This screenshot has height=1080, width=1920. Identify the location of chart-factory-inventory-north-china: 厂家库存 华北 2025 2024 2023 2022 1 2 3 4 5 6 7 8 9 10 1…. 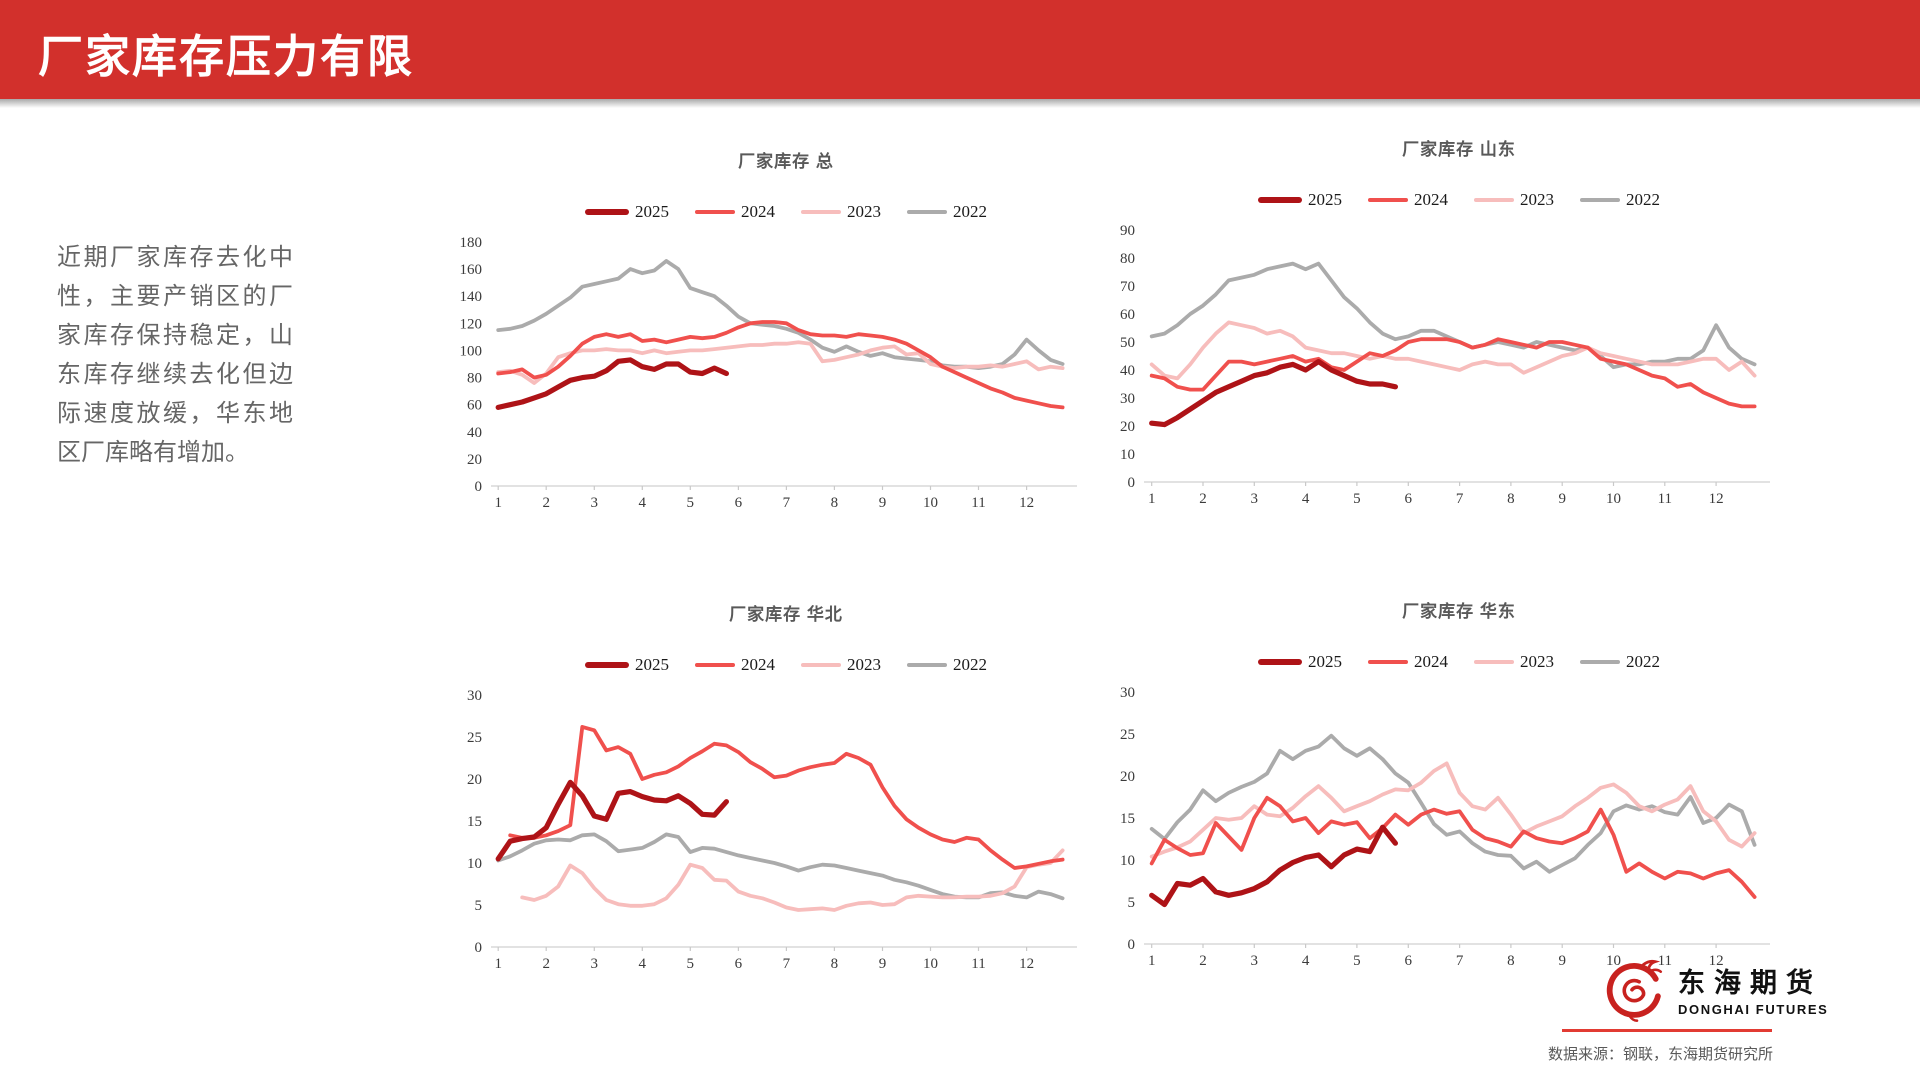
(765, 791).